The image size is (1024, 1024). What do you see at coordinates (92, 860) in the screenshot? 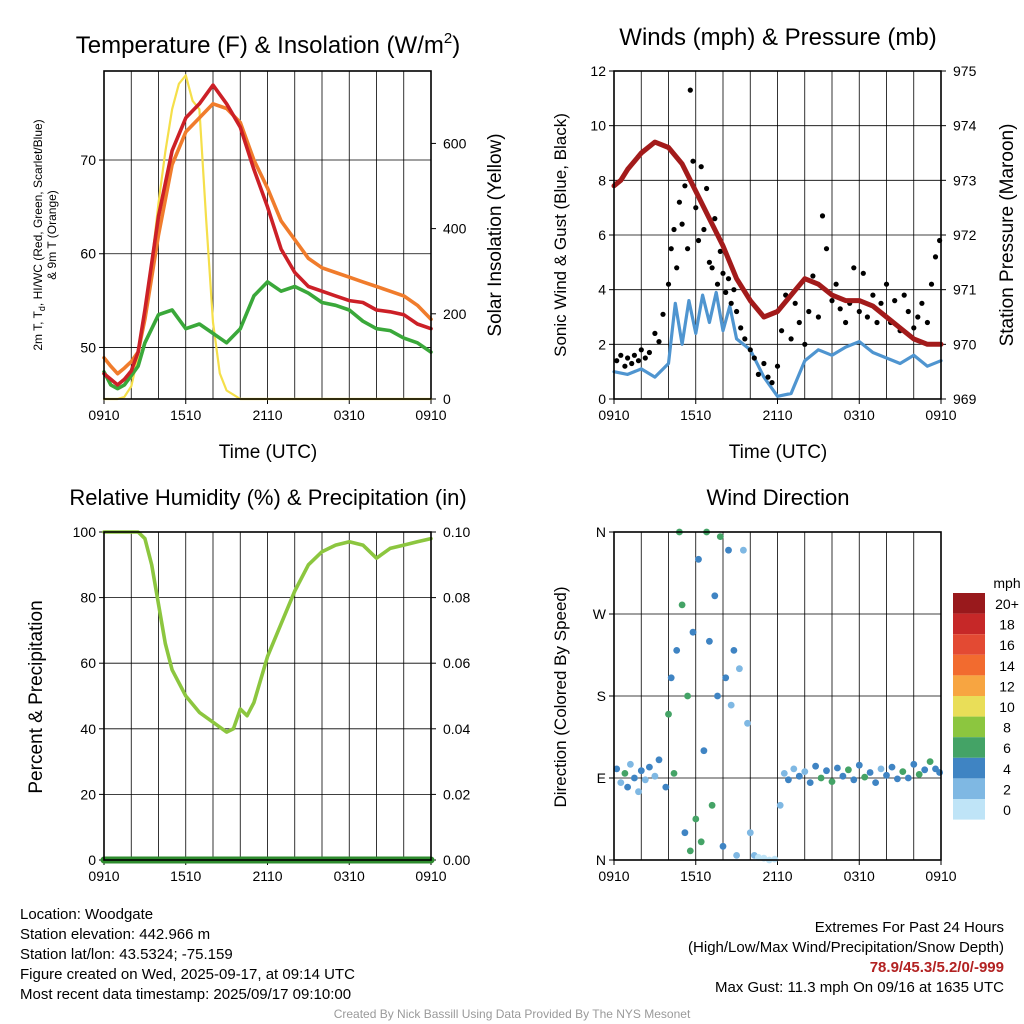
I see `y-tick-label: 0` at bounding box center [92, 860].